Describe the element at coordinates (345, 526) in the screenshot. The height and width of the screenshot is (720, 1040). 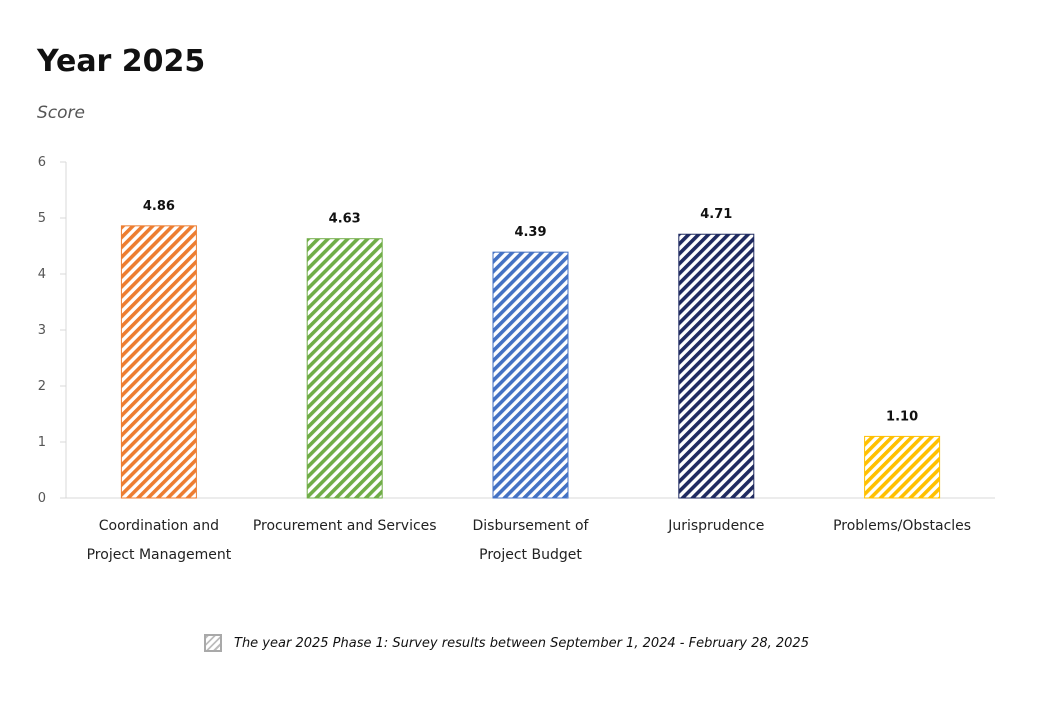
I see `x-tick-label: Procurement and Services` at that location.